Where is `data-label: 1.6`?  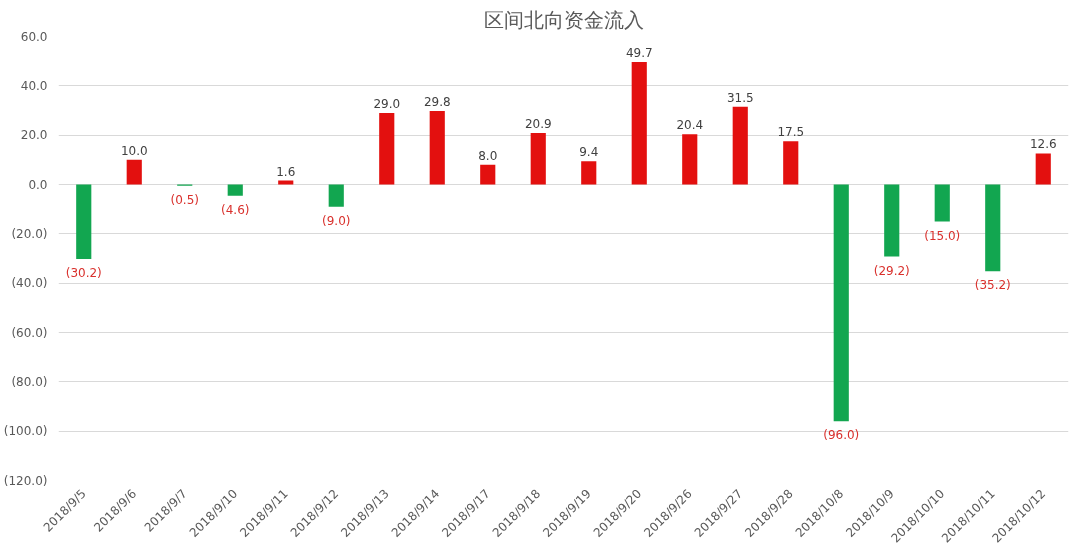 data-label: 1.6 is located at coordinates (286, 171).